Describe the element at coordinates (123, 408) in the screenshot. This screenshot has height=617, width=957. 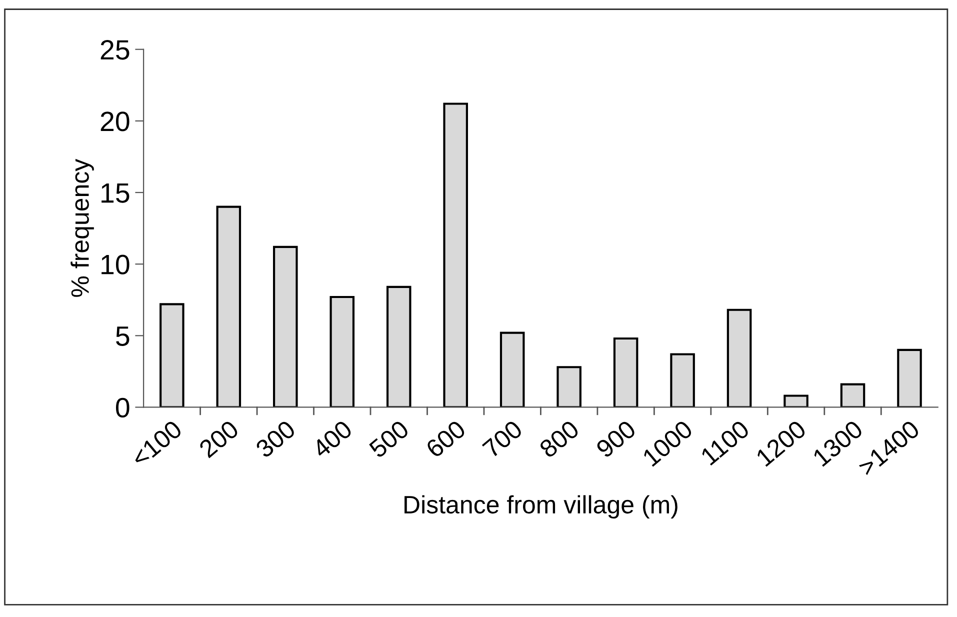
I see `y-tick-label: 0` at that location.